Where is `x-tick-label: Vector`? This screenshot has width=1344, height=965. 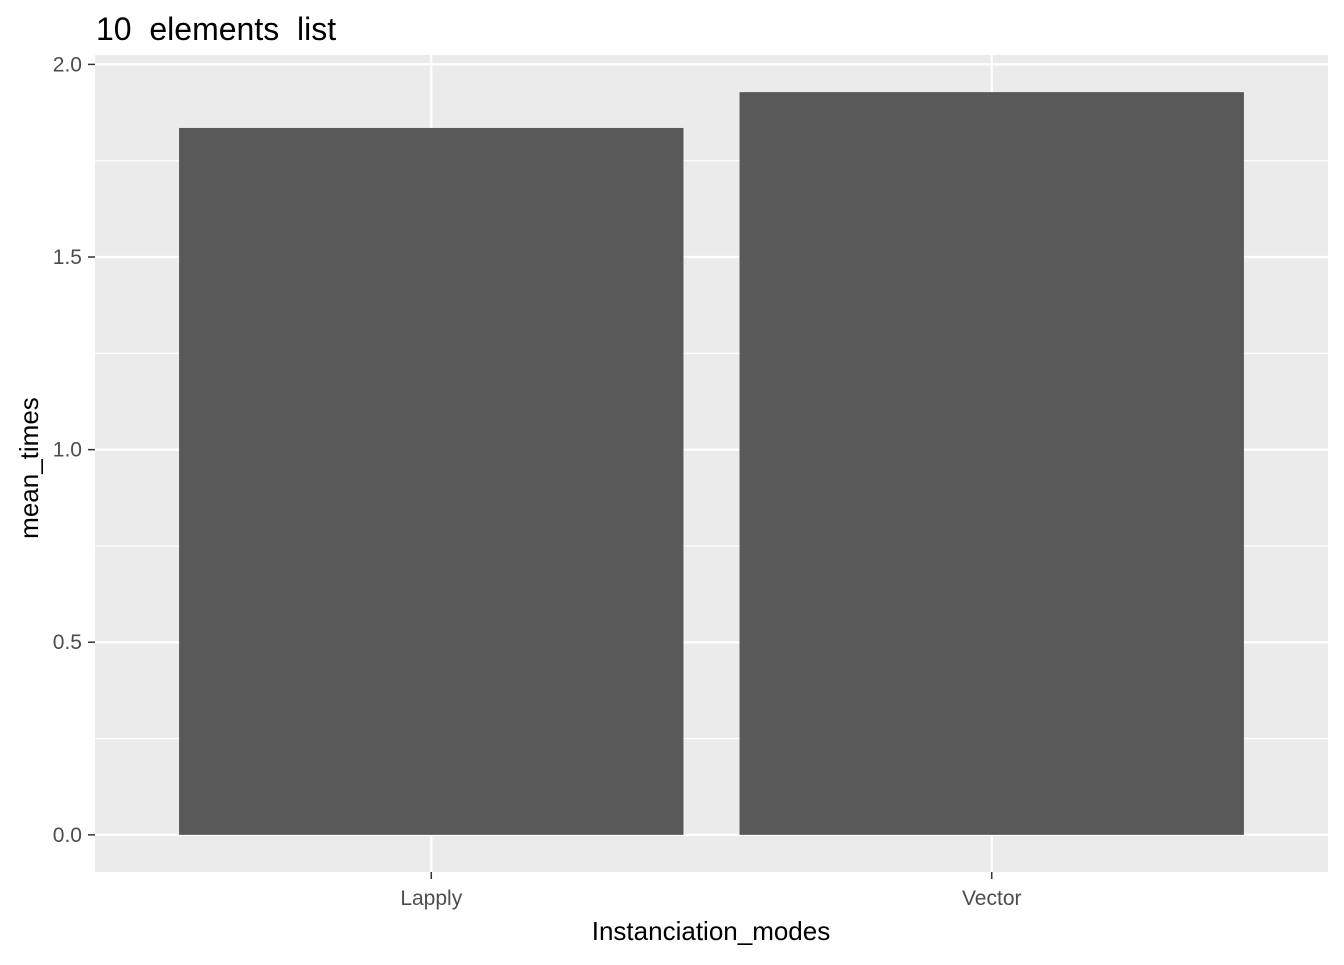
x-tick-label: Vector is located at coordinates (992, 898).